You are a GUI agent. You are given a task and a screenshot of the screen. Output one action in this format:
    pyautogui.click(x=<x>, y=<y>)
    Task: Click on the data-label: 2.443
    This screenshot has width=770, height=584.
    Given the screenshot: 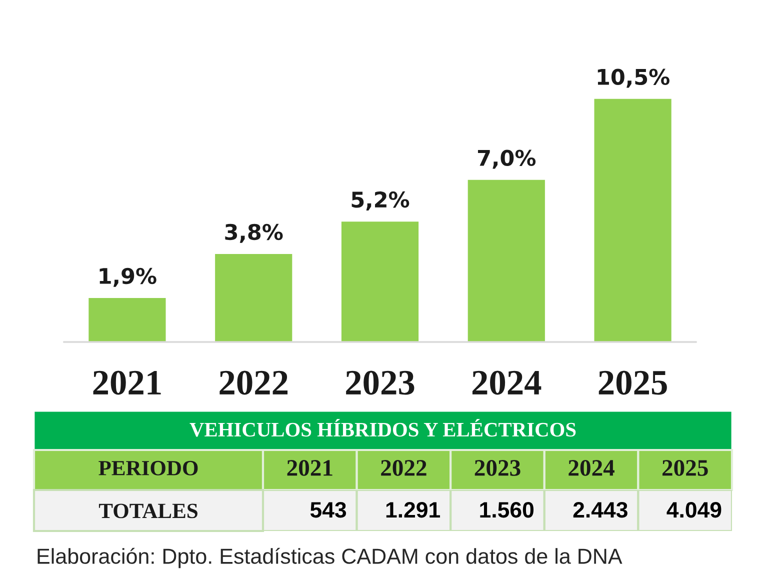 What is the action you would take?
    pyautogui.click(x=600, y=510)
    